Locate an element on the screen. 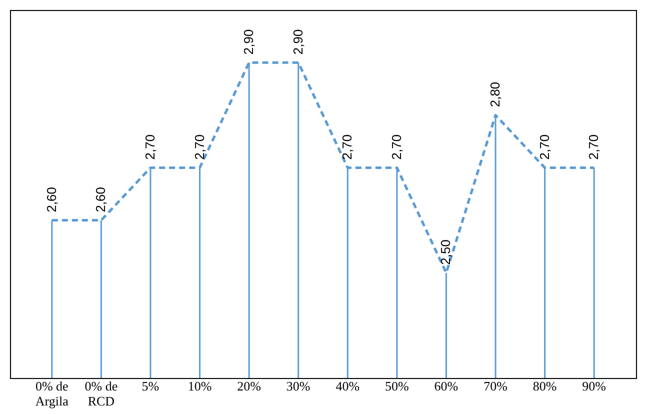 The width and height of the screenshot is (646, 414). x-tick-label: 30% is located at coordinates (298, 386).